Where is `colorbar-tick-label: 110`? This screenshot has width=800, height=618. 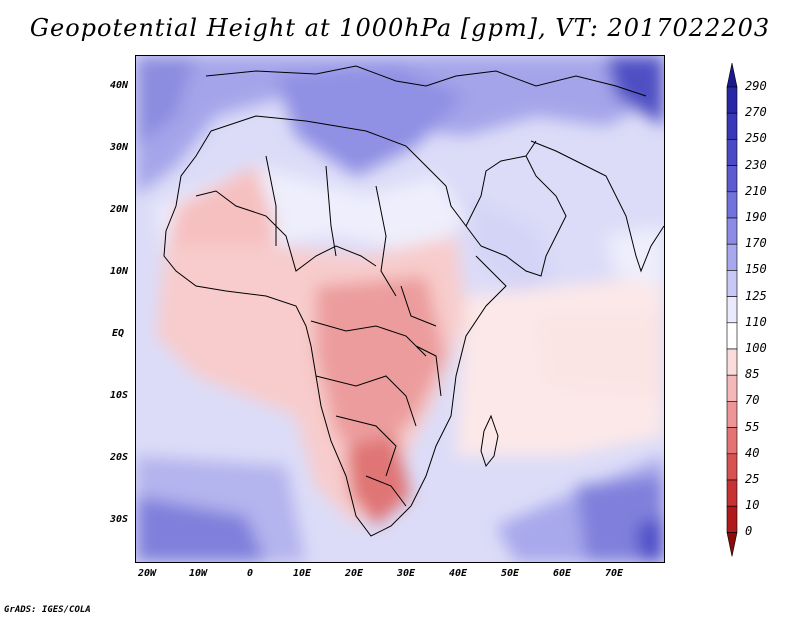
colorbar-tick-label: 110 is located at coordinates (756, 321).